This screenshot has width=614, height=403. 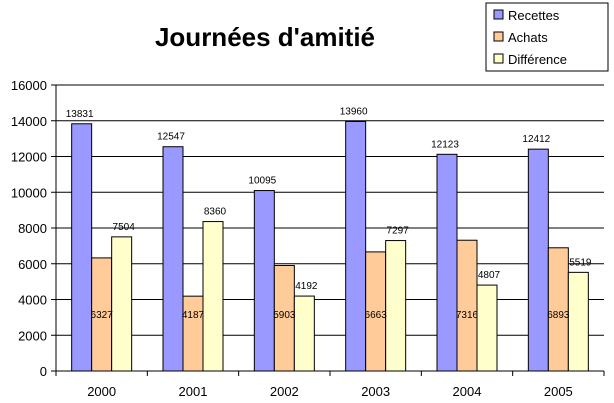 I want to click on data-label: 7297, so click(x=398, y=231).